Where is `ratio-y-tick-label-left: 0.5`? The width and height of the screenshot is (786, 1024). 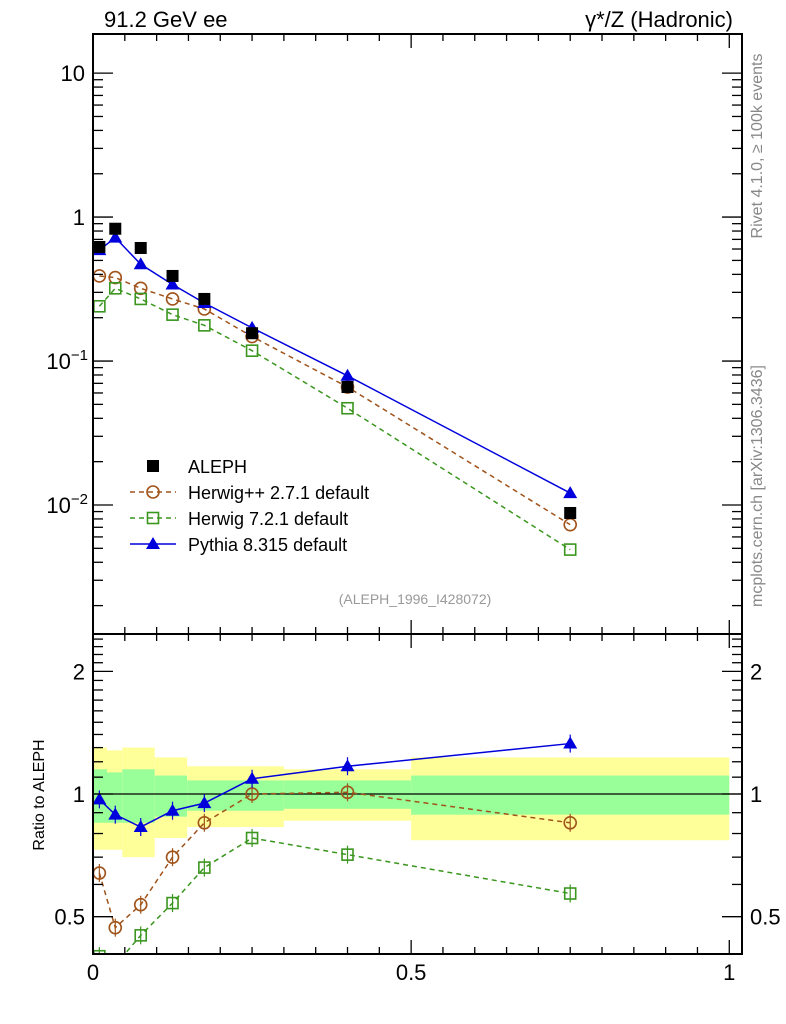 ratio-y-tick-label-left: 0.5 is located at coordinates (69, 917).